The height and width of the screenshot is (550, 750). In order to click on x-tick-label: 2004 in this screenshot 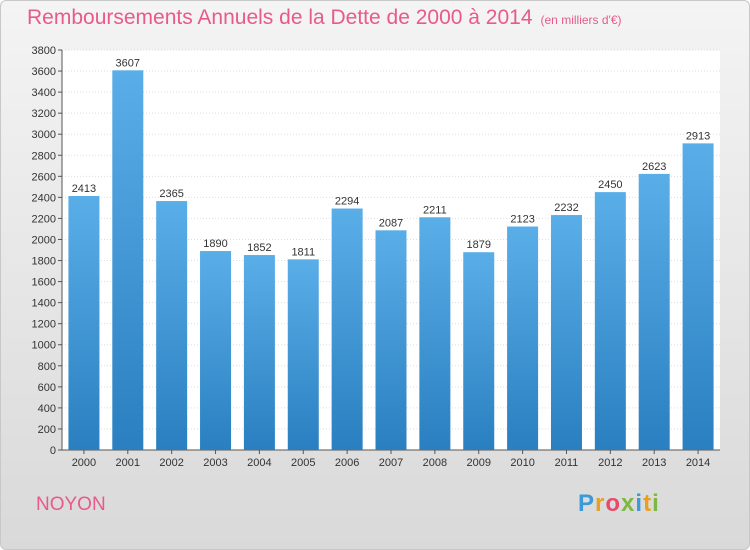, I will do `click(259, 463)`.